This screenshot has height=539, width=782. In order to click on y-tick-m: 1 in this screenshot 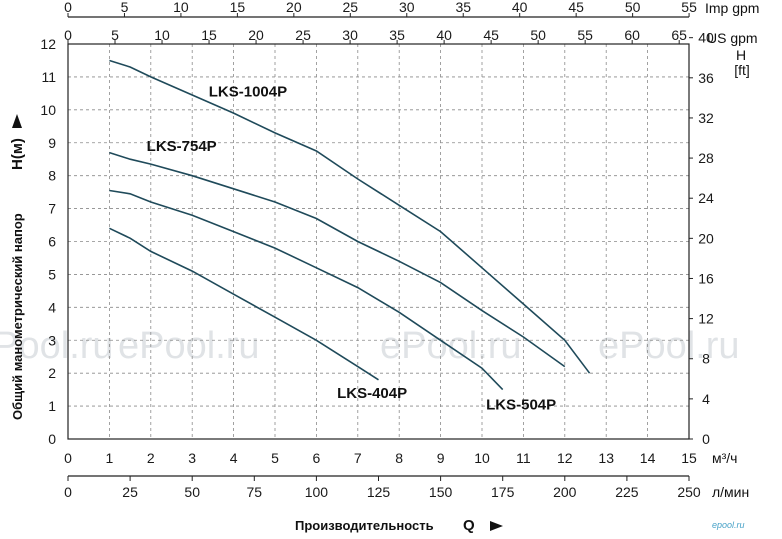, I will do `click(52, 406)`.